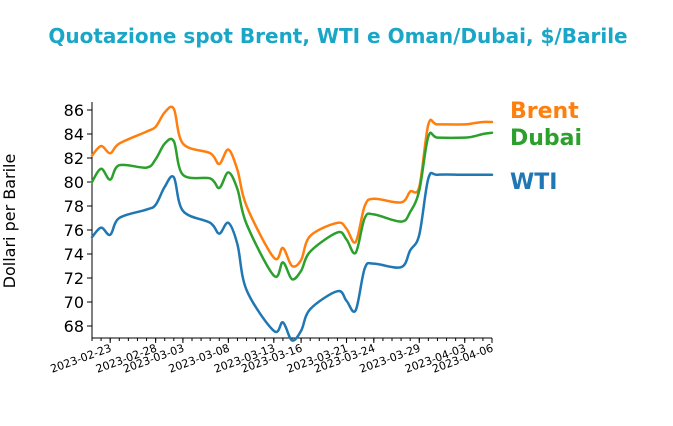 The image size is (673, 426). Describe the element at coordinates (74, 182) in the screenshot. I see `y-tick-label: 80` at that location.